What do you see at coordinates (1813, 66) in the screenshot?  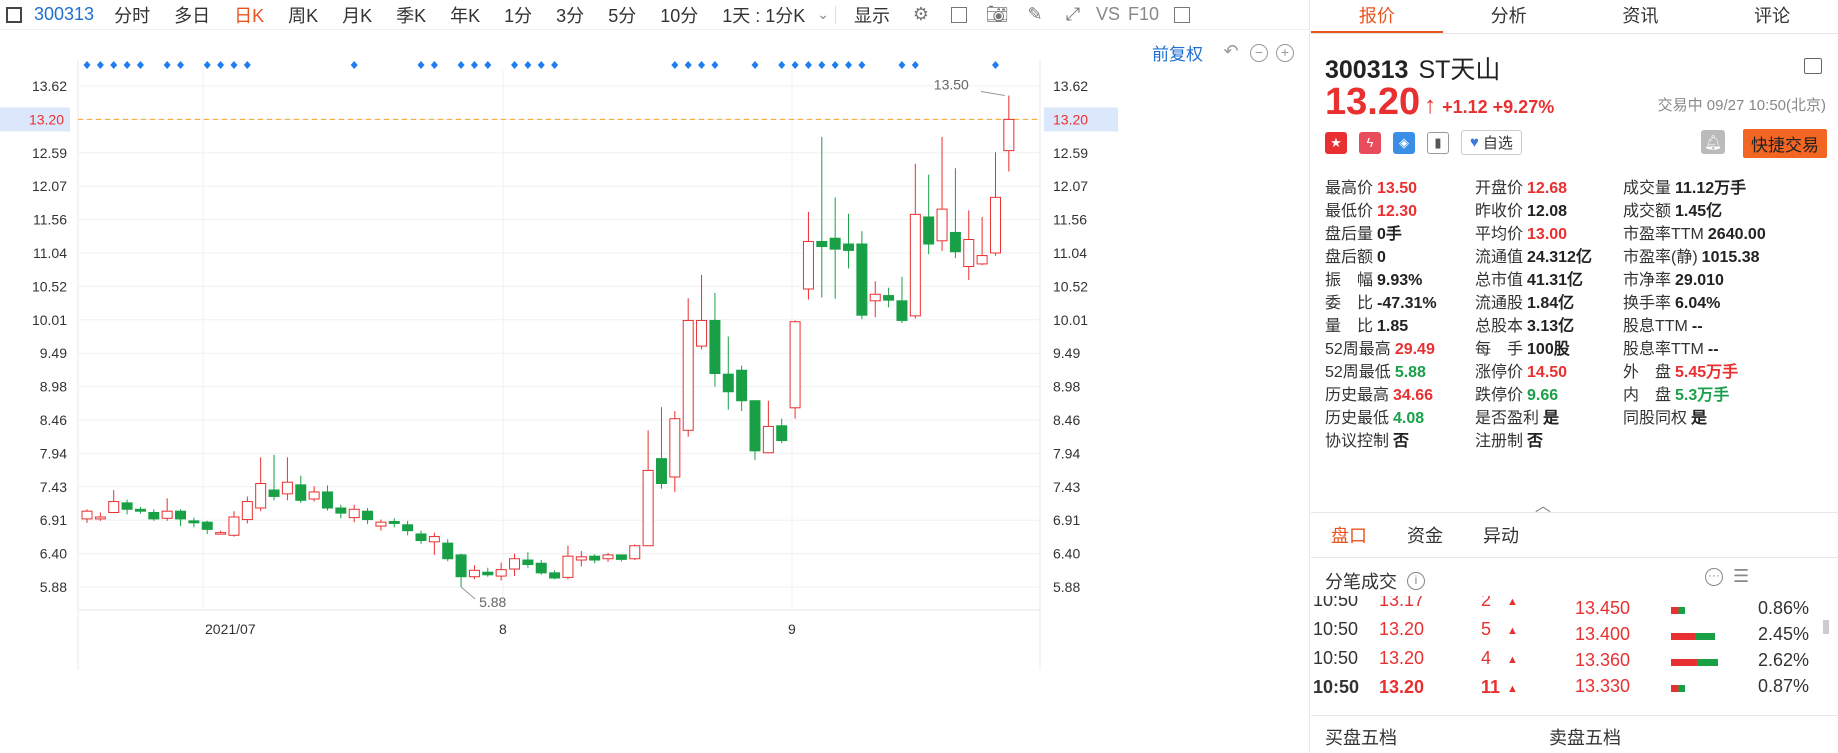 I see `layout-icon` at bounding box center [1813, 66].